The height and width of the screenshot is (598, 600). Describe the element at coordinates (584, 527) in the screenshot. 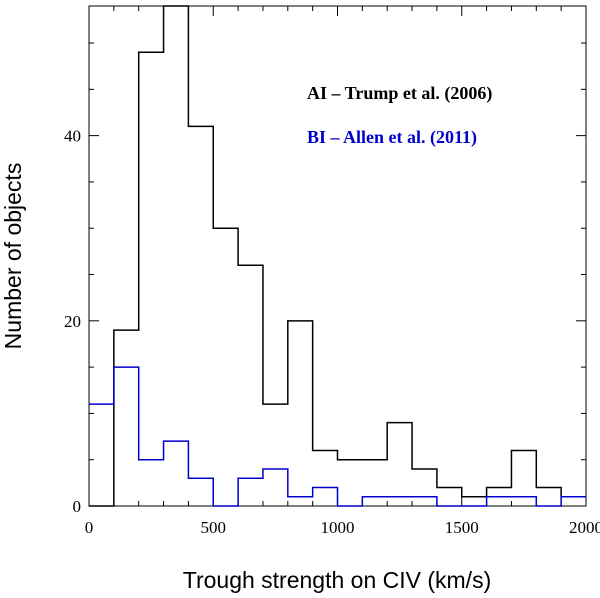

I see `x-tick-label: 2000` at that location.